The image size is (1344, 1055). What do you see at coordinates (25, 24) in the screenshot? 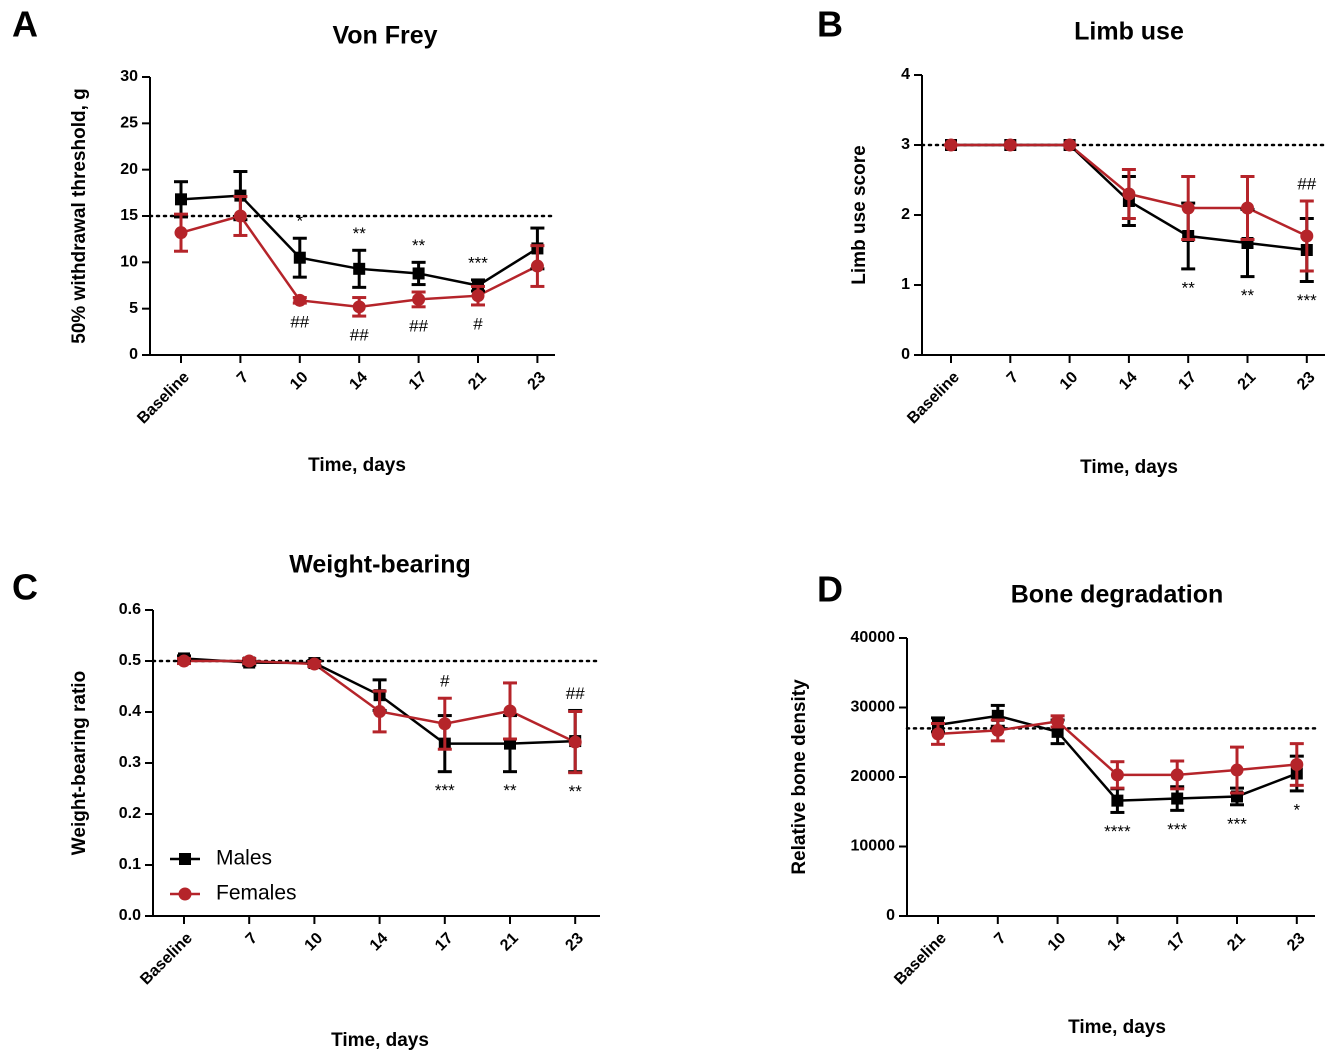
I see `panel-label: A` at bounding box center [25, 24].